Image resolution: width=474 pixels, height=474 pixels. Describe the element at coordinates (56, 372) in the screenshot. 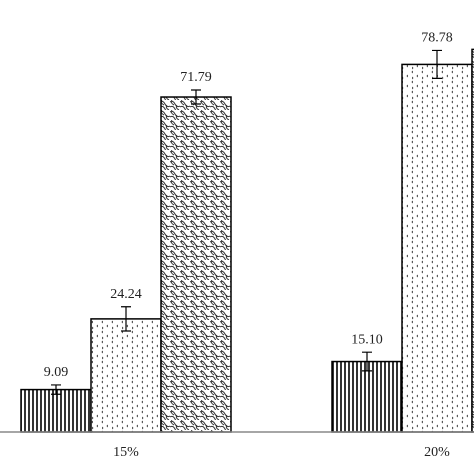

I see `data-label: 9.09` at that location.